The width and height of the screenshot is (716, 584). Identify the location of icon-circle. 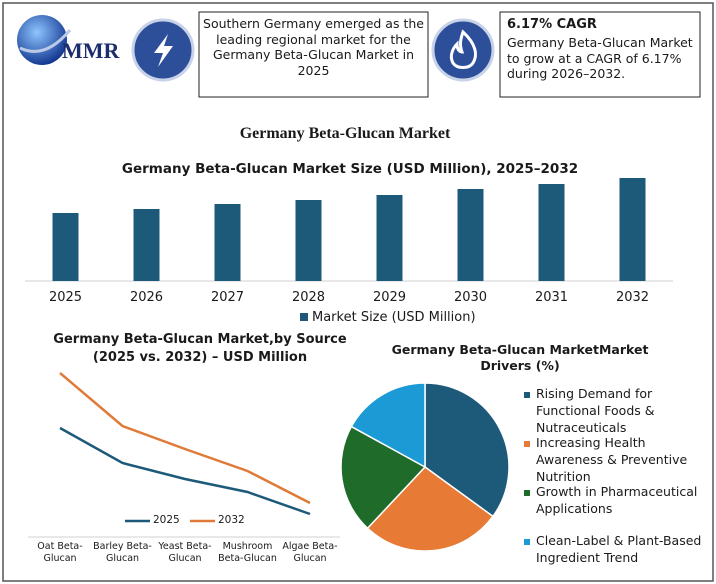
(463, 50).